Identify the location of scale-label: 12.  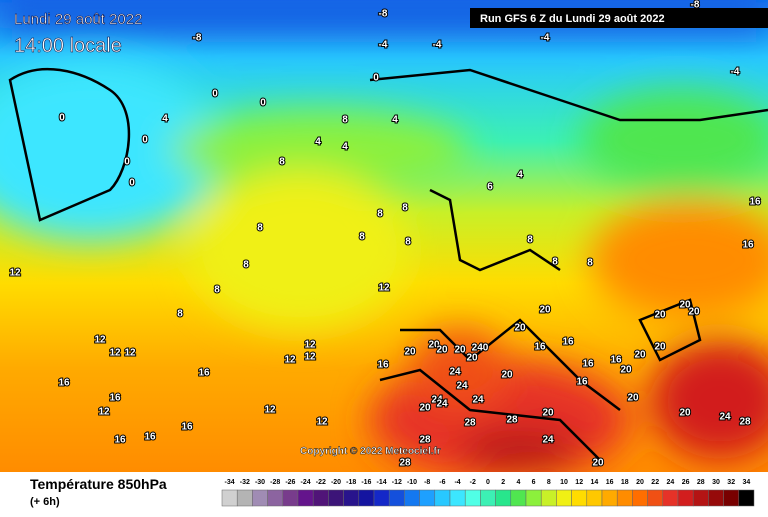
(579, 482).